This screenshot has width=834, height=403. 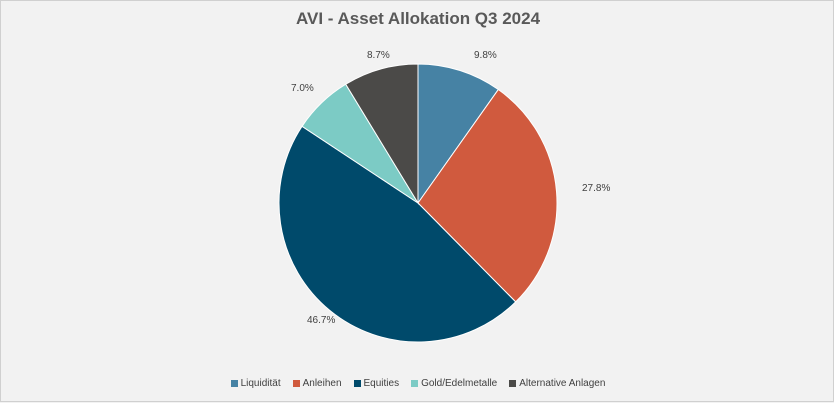 What do you see at coordinates (418, 18) in the screenshot?
I see `chart-title: AVI - Asset Allokation Q3 2024` at bounding box center [418, 18].